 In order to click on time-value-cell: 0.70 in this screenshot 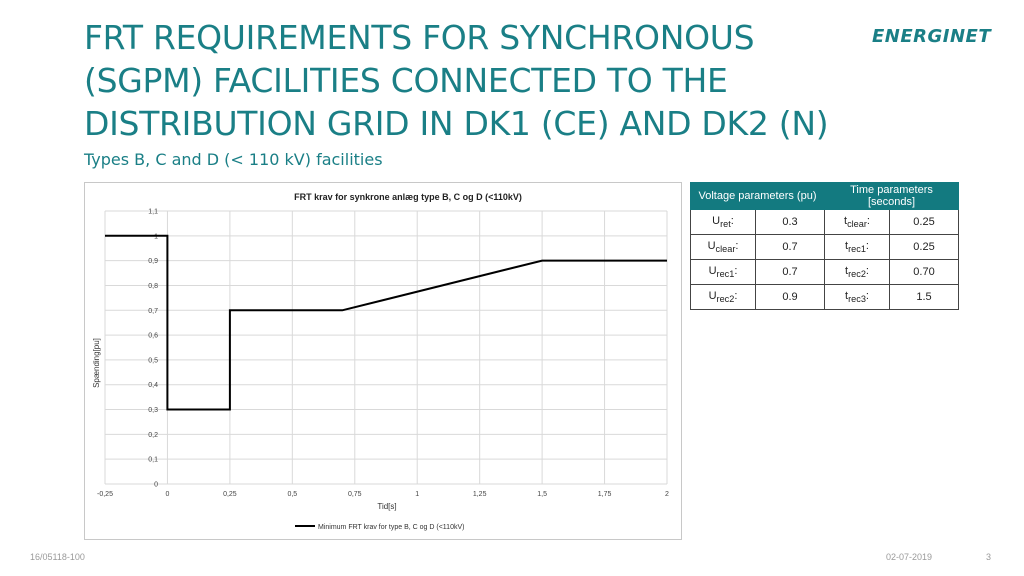, I will do `click(924, 272)`.